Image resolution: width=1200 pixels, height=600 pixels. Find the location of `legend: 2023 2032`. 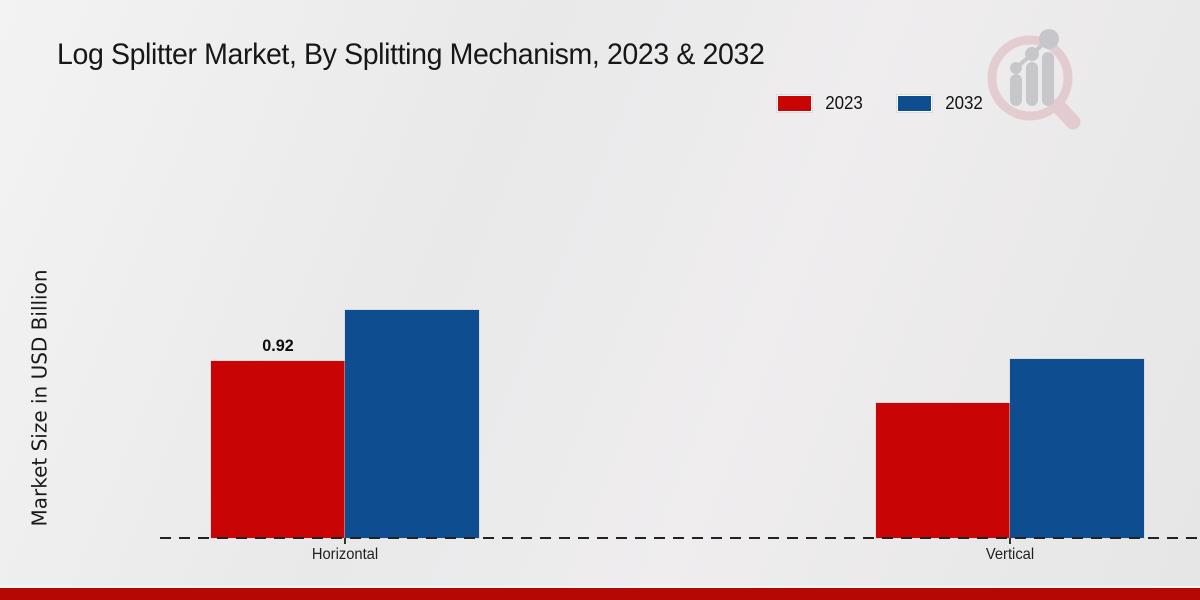

legend: 2023 2032 is located at coordinates (881, 103).